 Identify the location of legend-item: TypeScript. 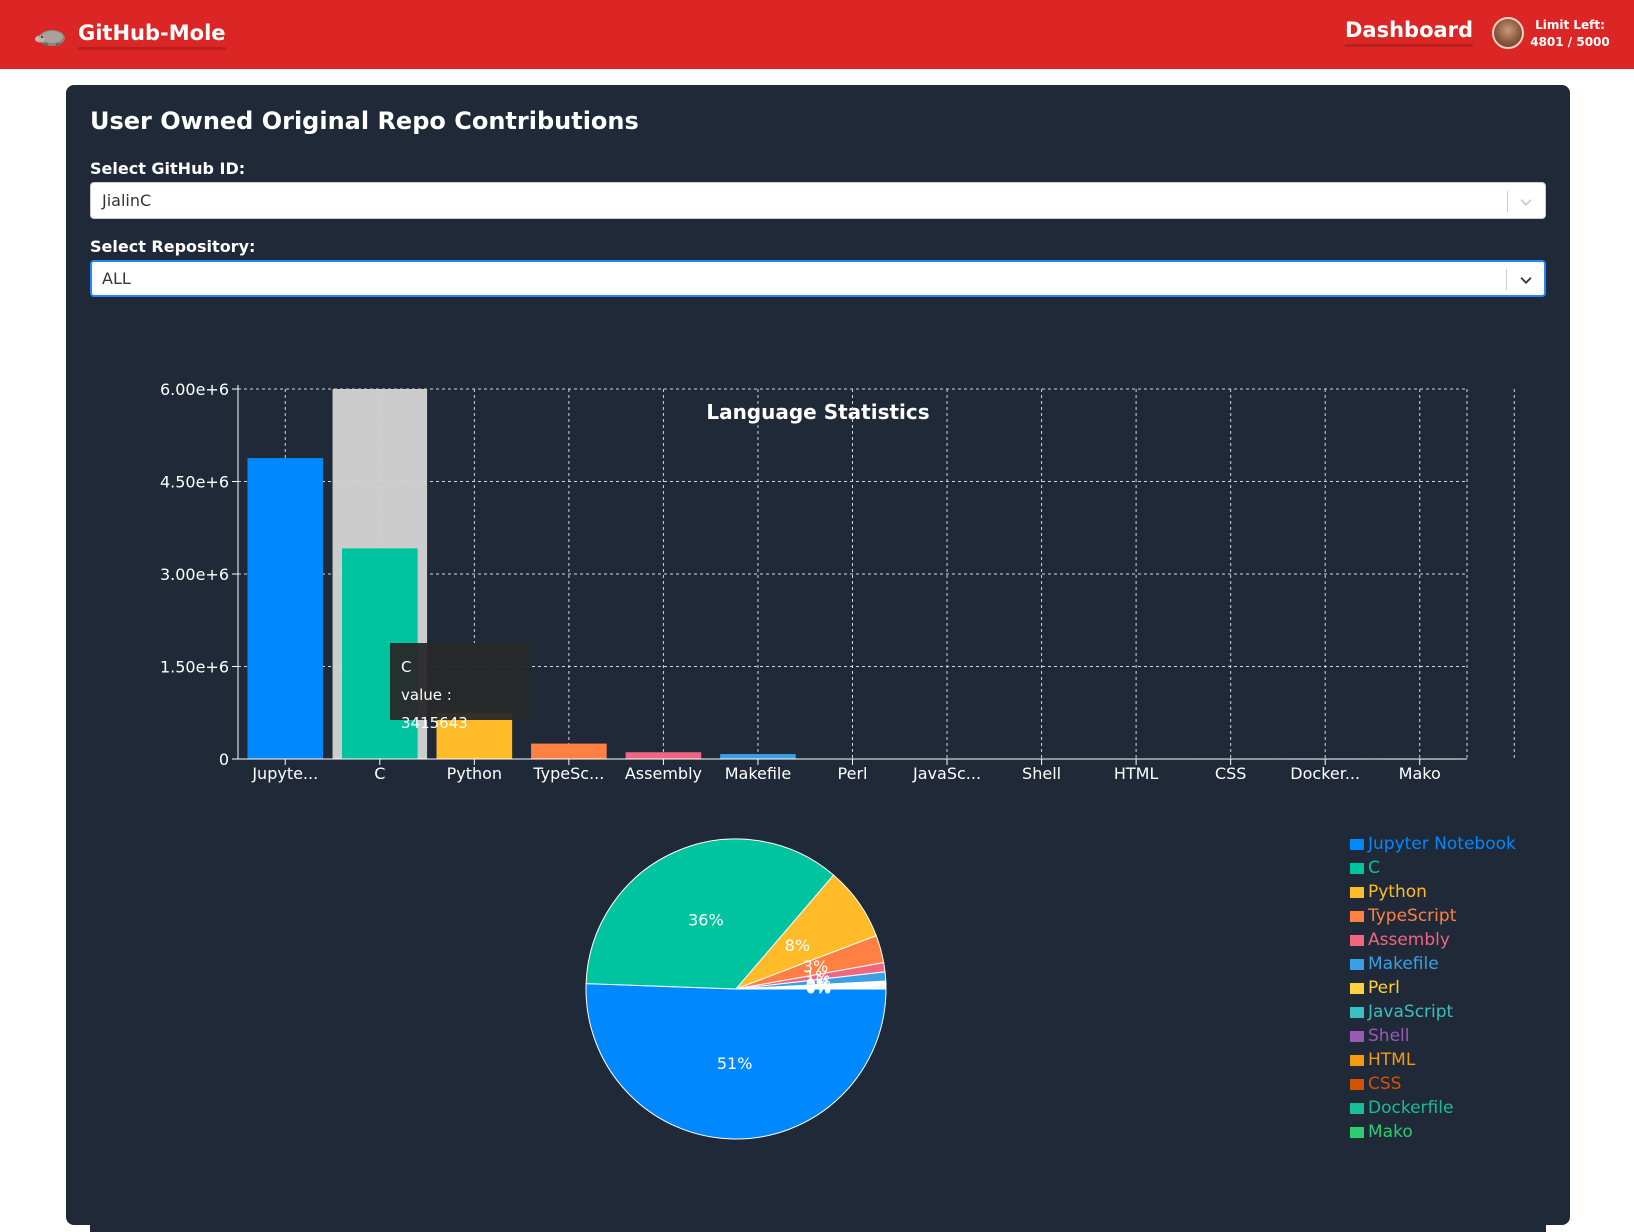
(1433, 916).